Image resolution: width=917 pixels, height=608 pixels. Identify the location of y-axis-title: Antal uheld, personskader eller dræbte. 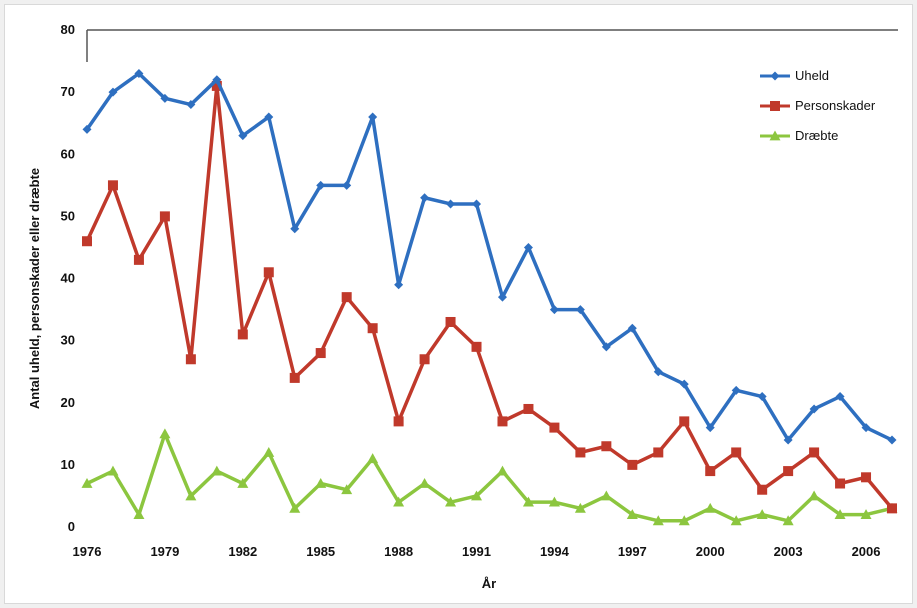
(34, 288).